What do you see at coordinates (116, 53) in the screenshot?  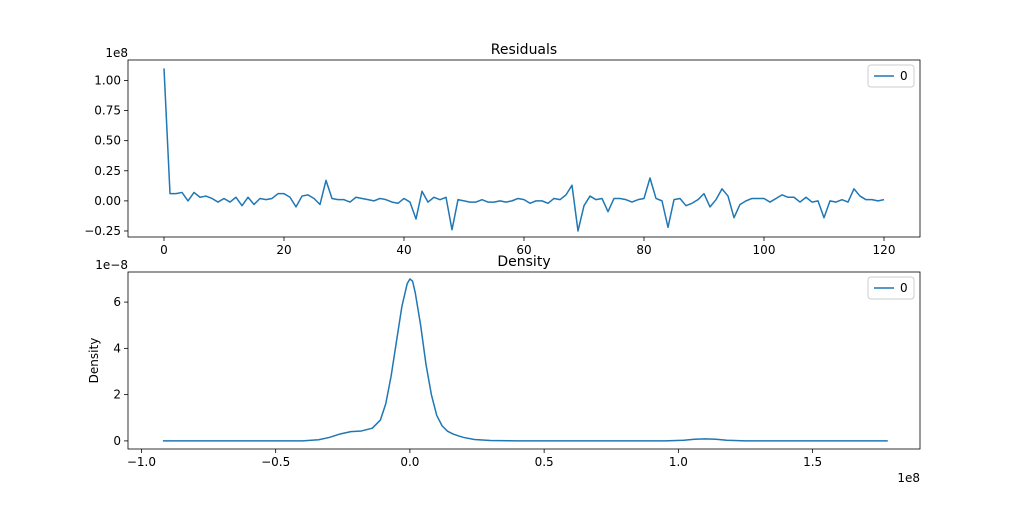 I see `residuals-y-offset-label: 1e8` at bounding box center [116, 53].